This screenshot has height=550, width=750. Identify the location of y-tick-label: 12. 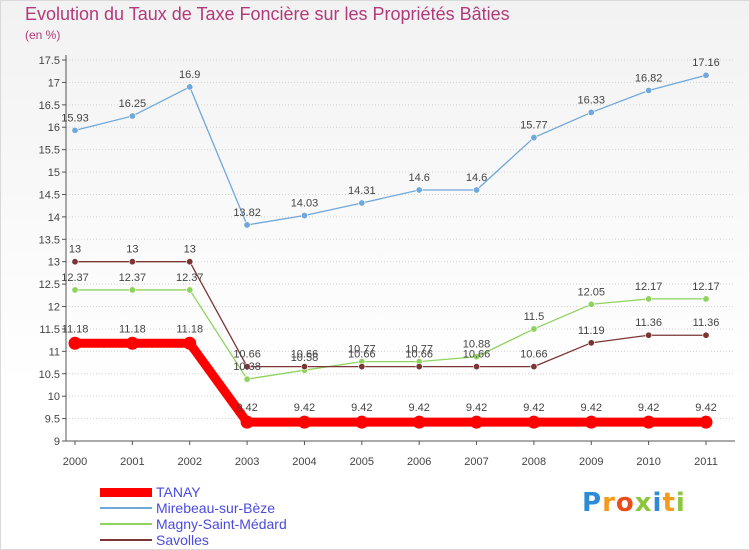
(54, 308).